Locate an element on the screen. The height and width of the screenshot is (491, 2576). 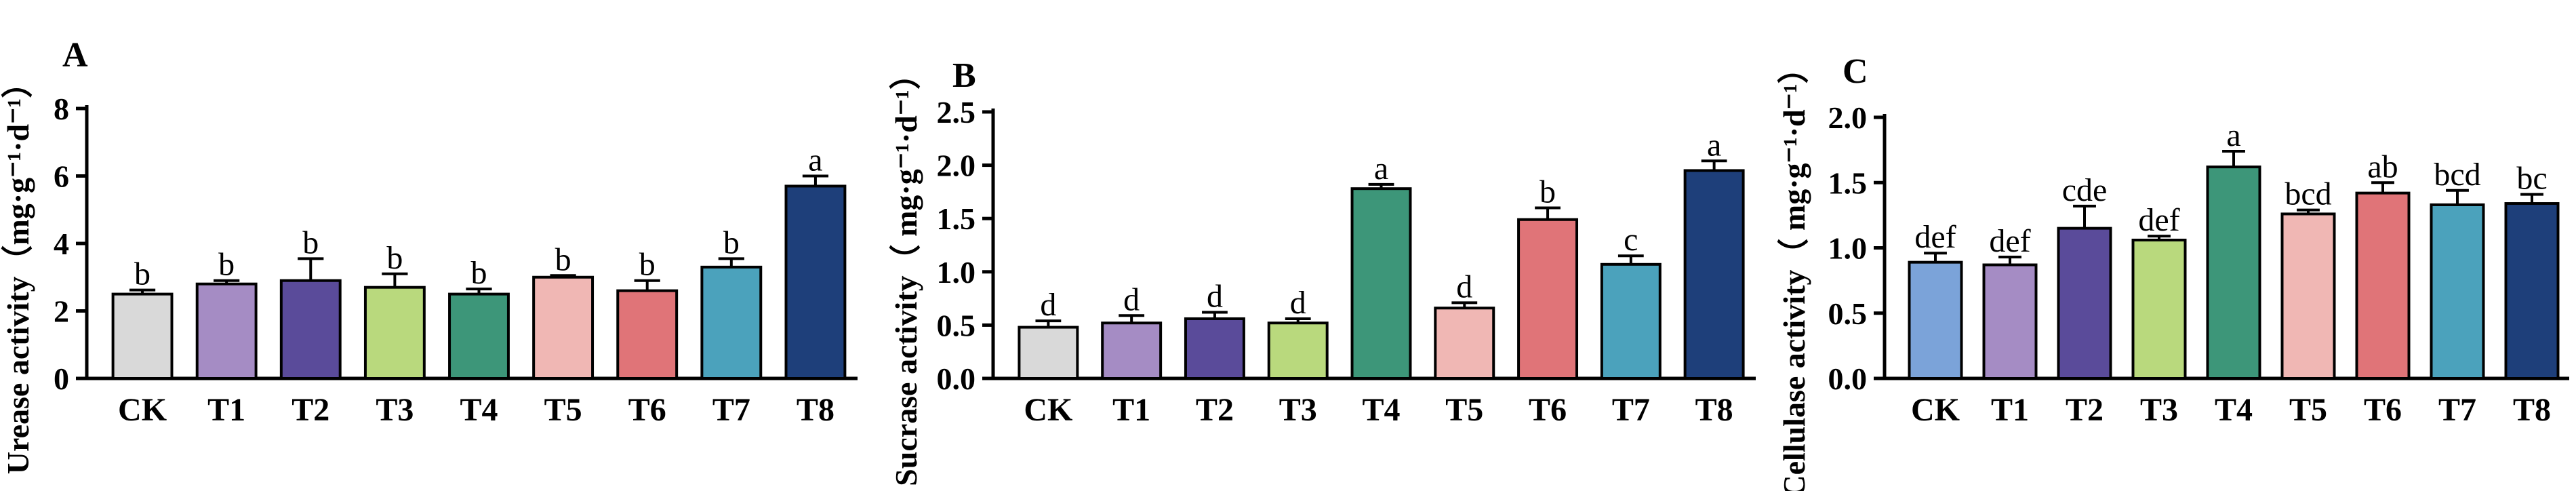
y-tick-label: 4 is located at coordinates (61, 244).